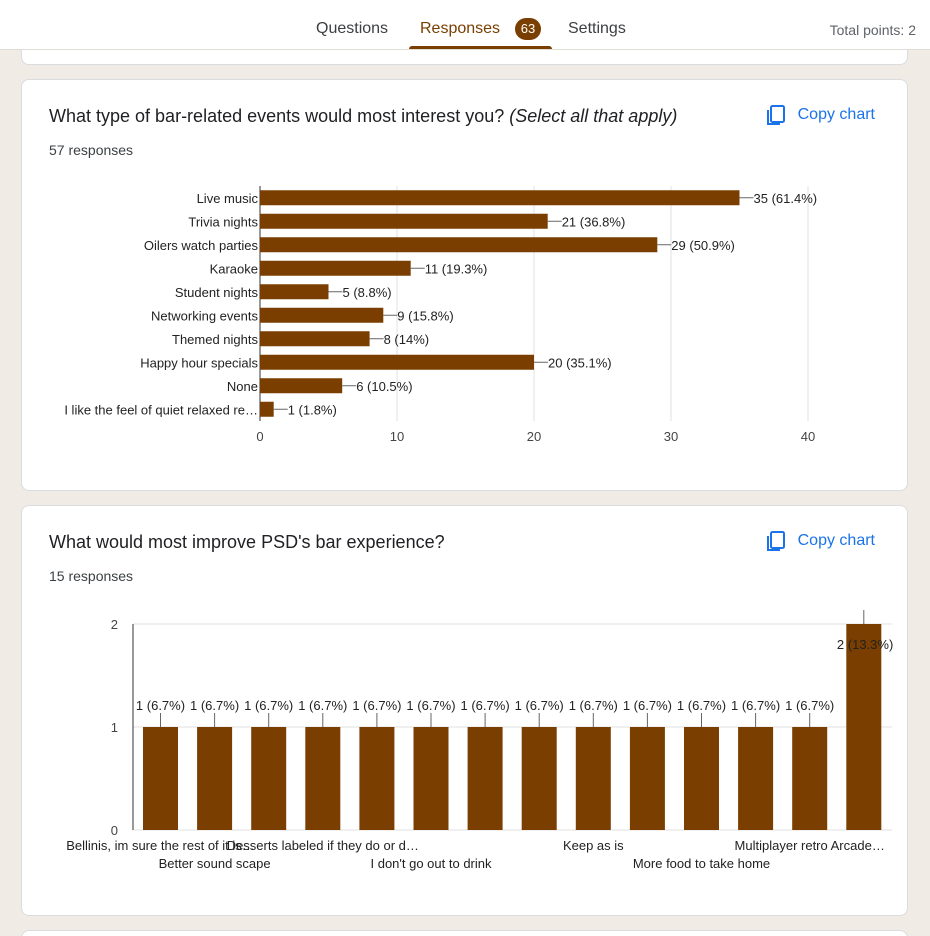  Describe the element at coordinates (223, 221) in the screenshot. I see `category-label: Trivia nights` at that location.